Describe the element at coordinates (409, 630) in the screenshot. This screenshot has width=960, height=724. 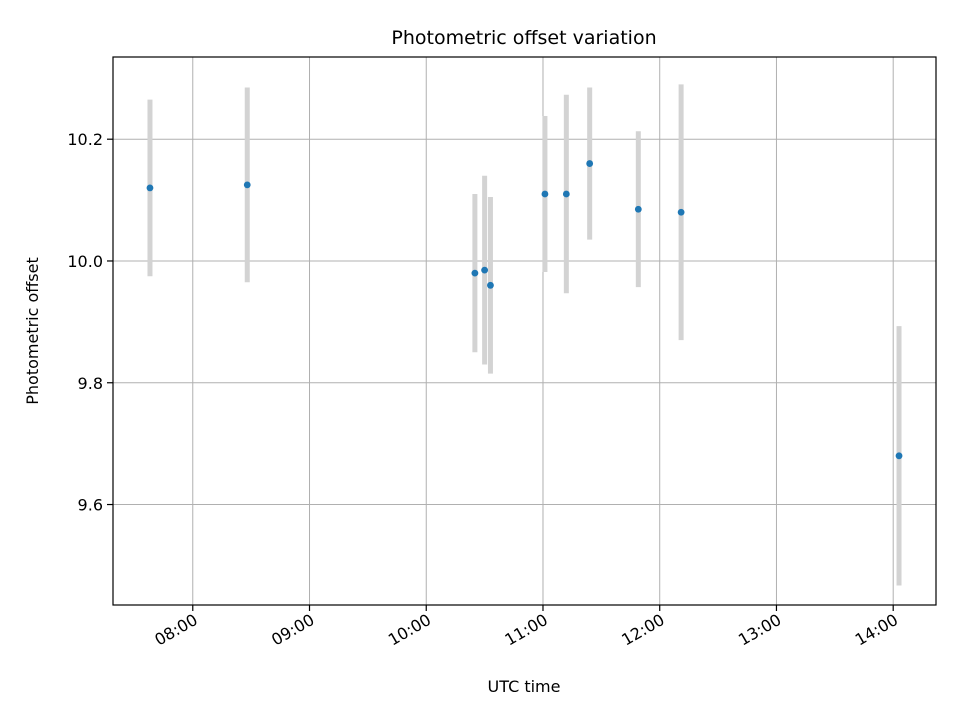
I see `x-tick-label: 10:00` at that location.